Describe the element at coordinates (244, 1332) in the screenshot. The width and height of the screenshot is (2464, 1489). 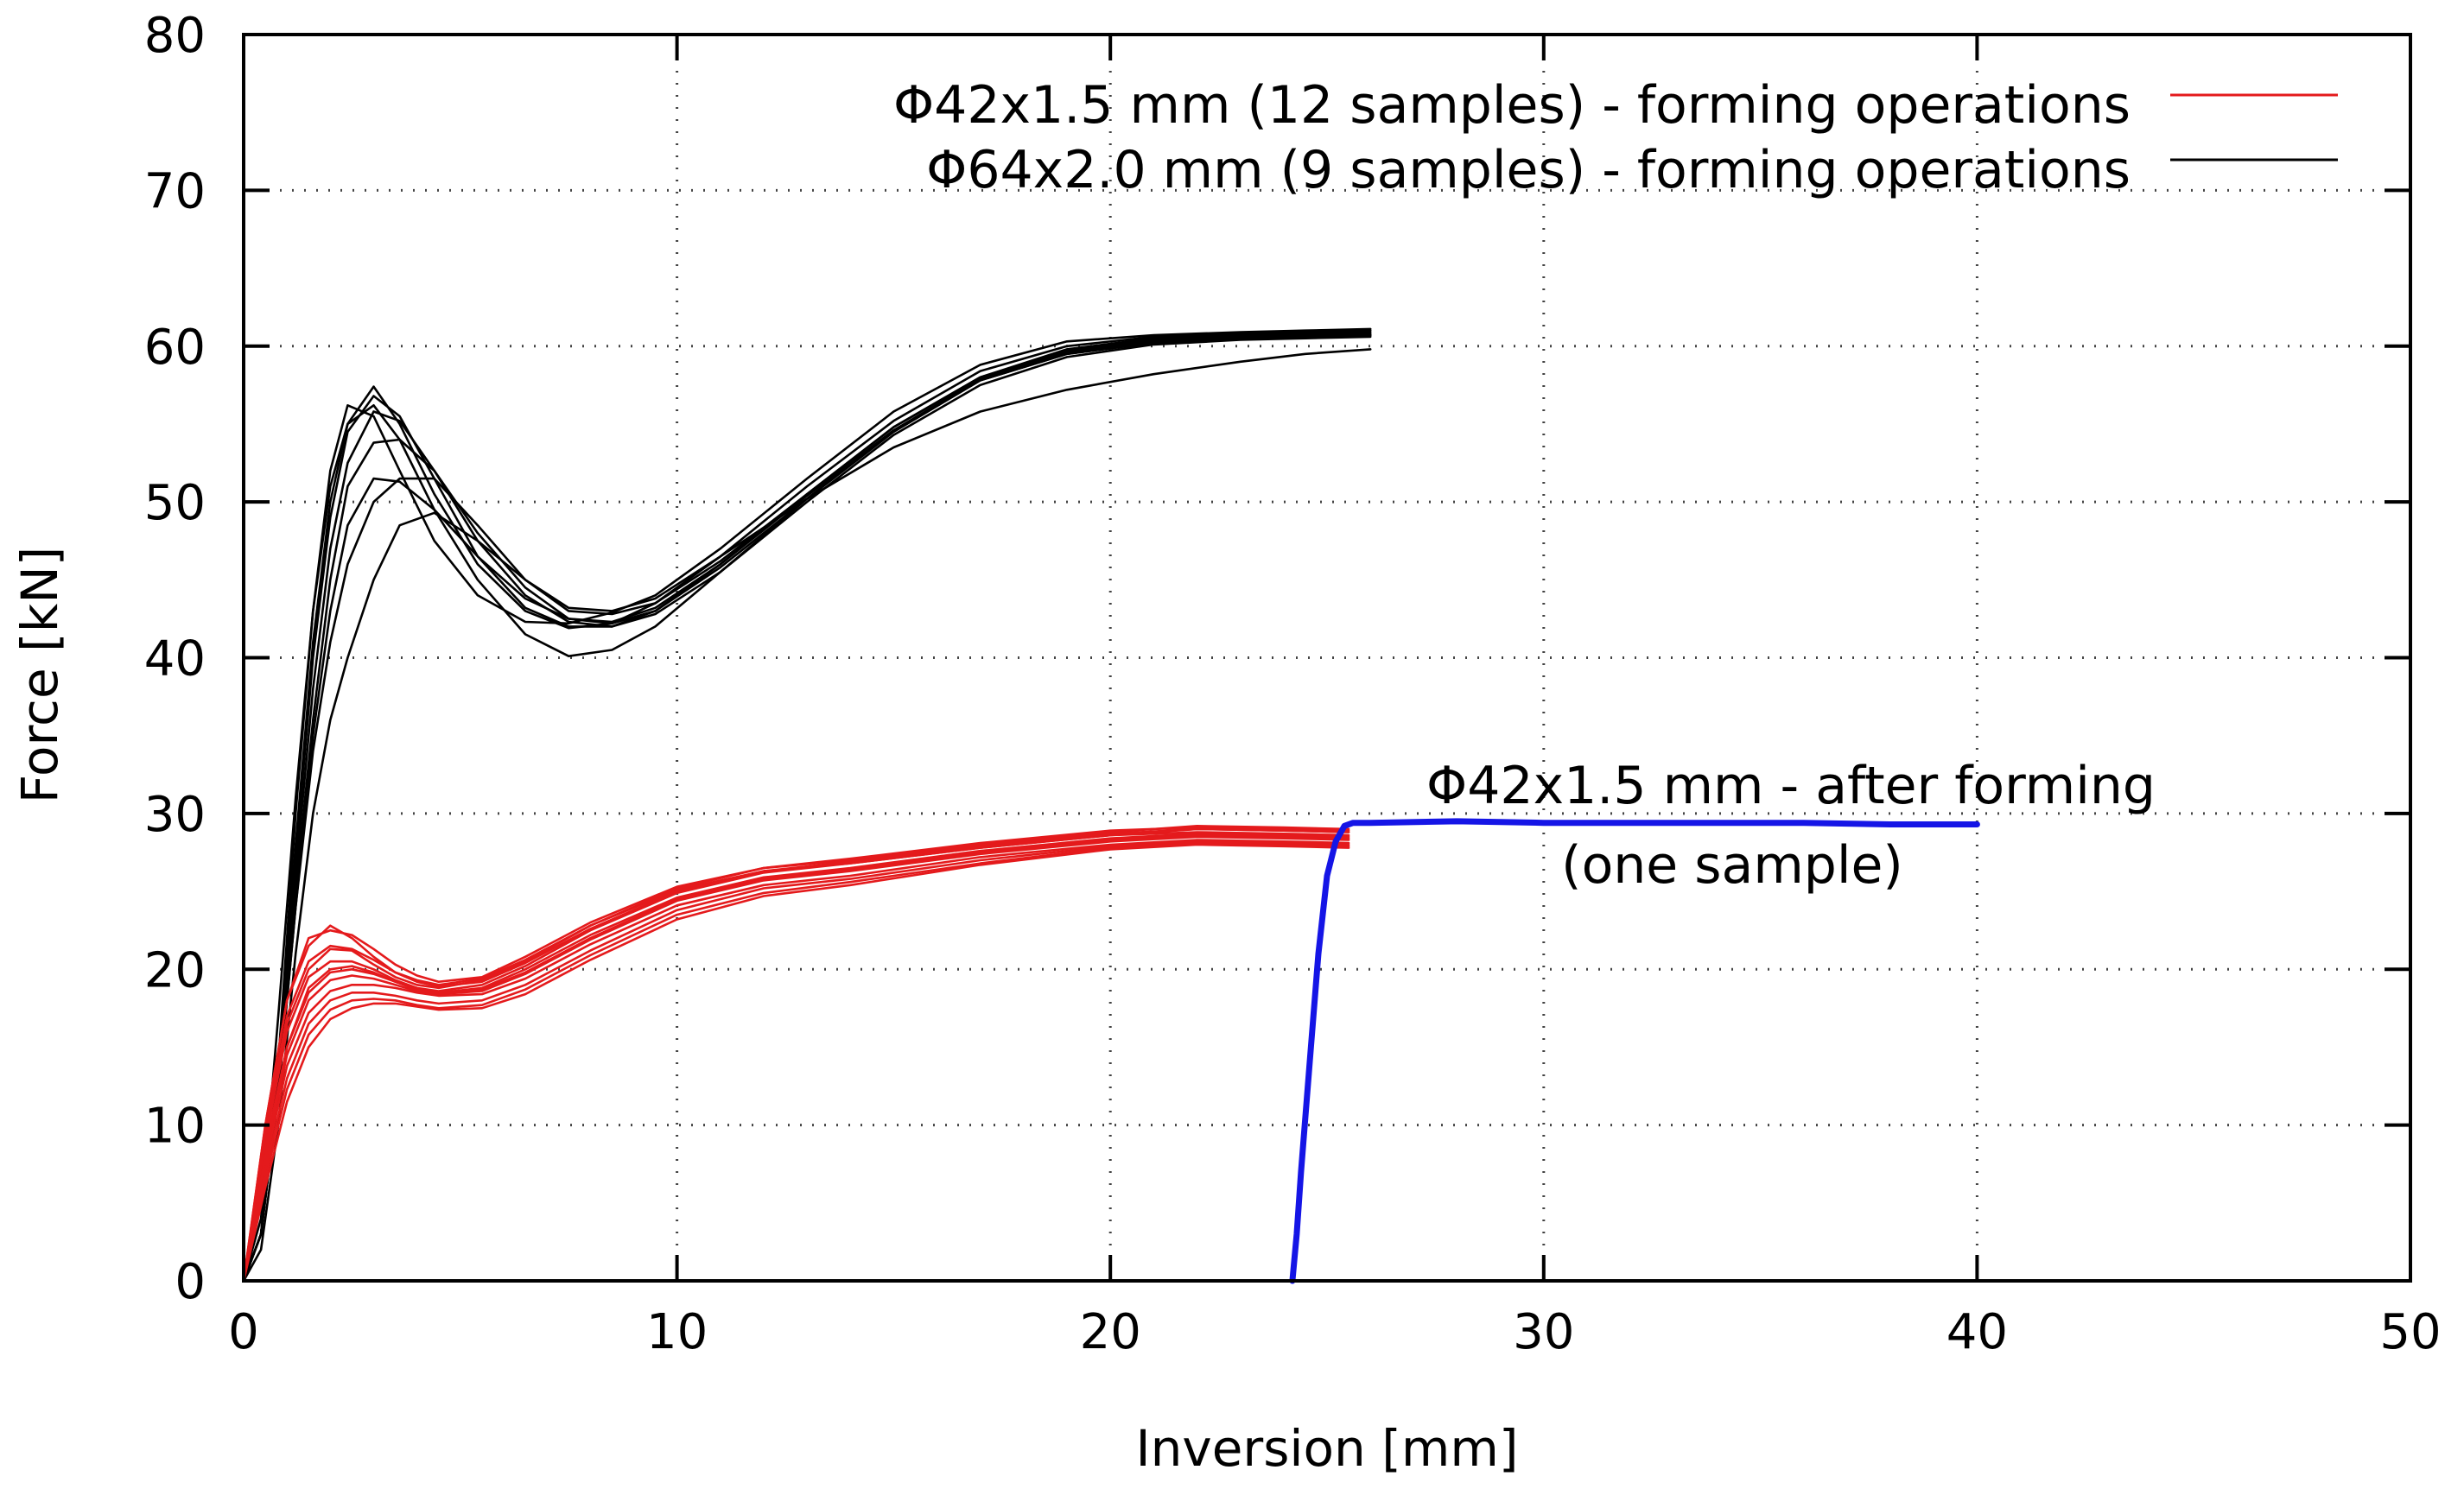
I see `x-tick-label: 0` at that location.